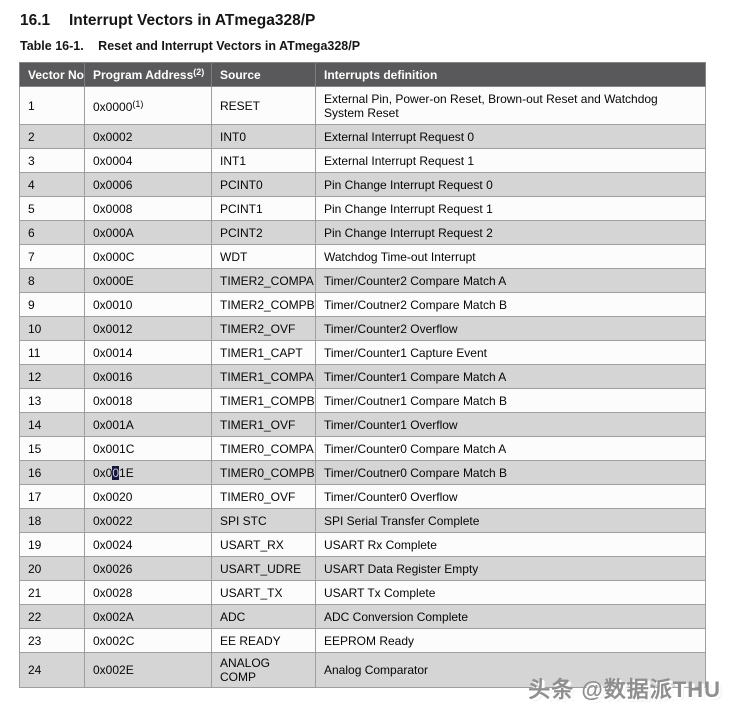  Describe the element at coordinates (510, 568) in the screenshot. I see `cell-interrupt-definition: USART Data Register Empty` at that location.